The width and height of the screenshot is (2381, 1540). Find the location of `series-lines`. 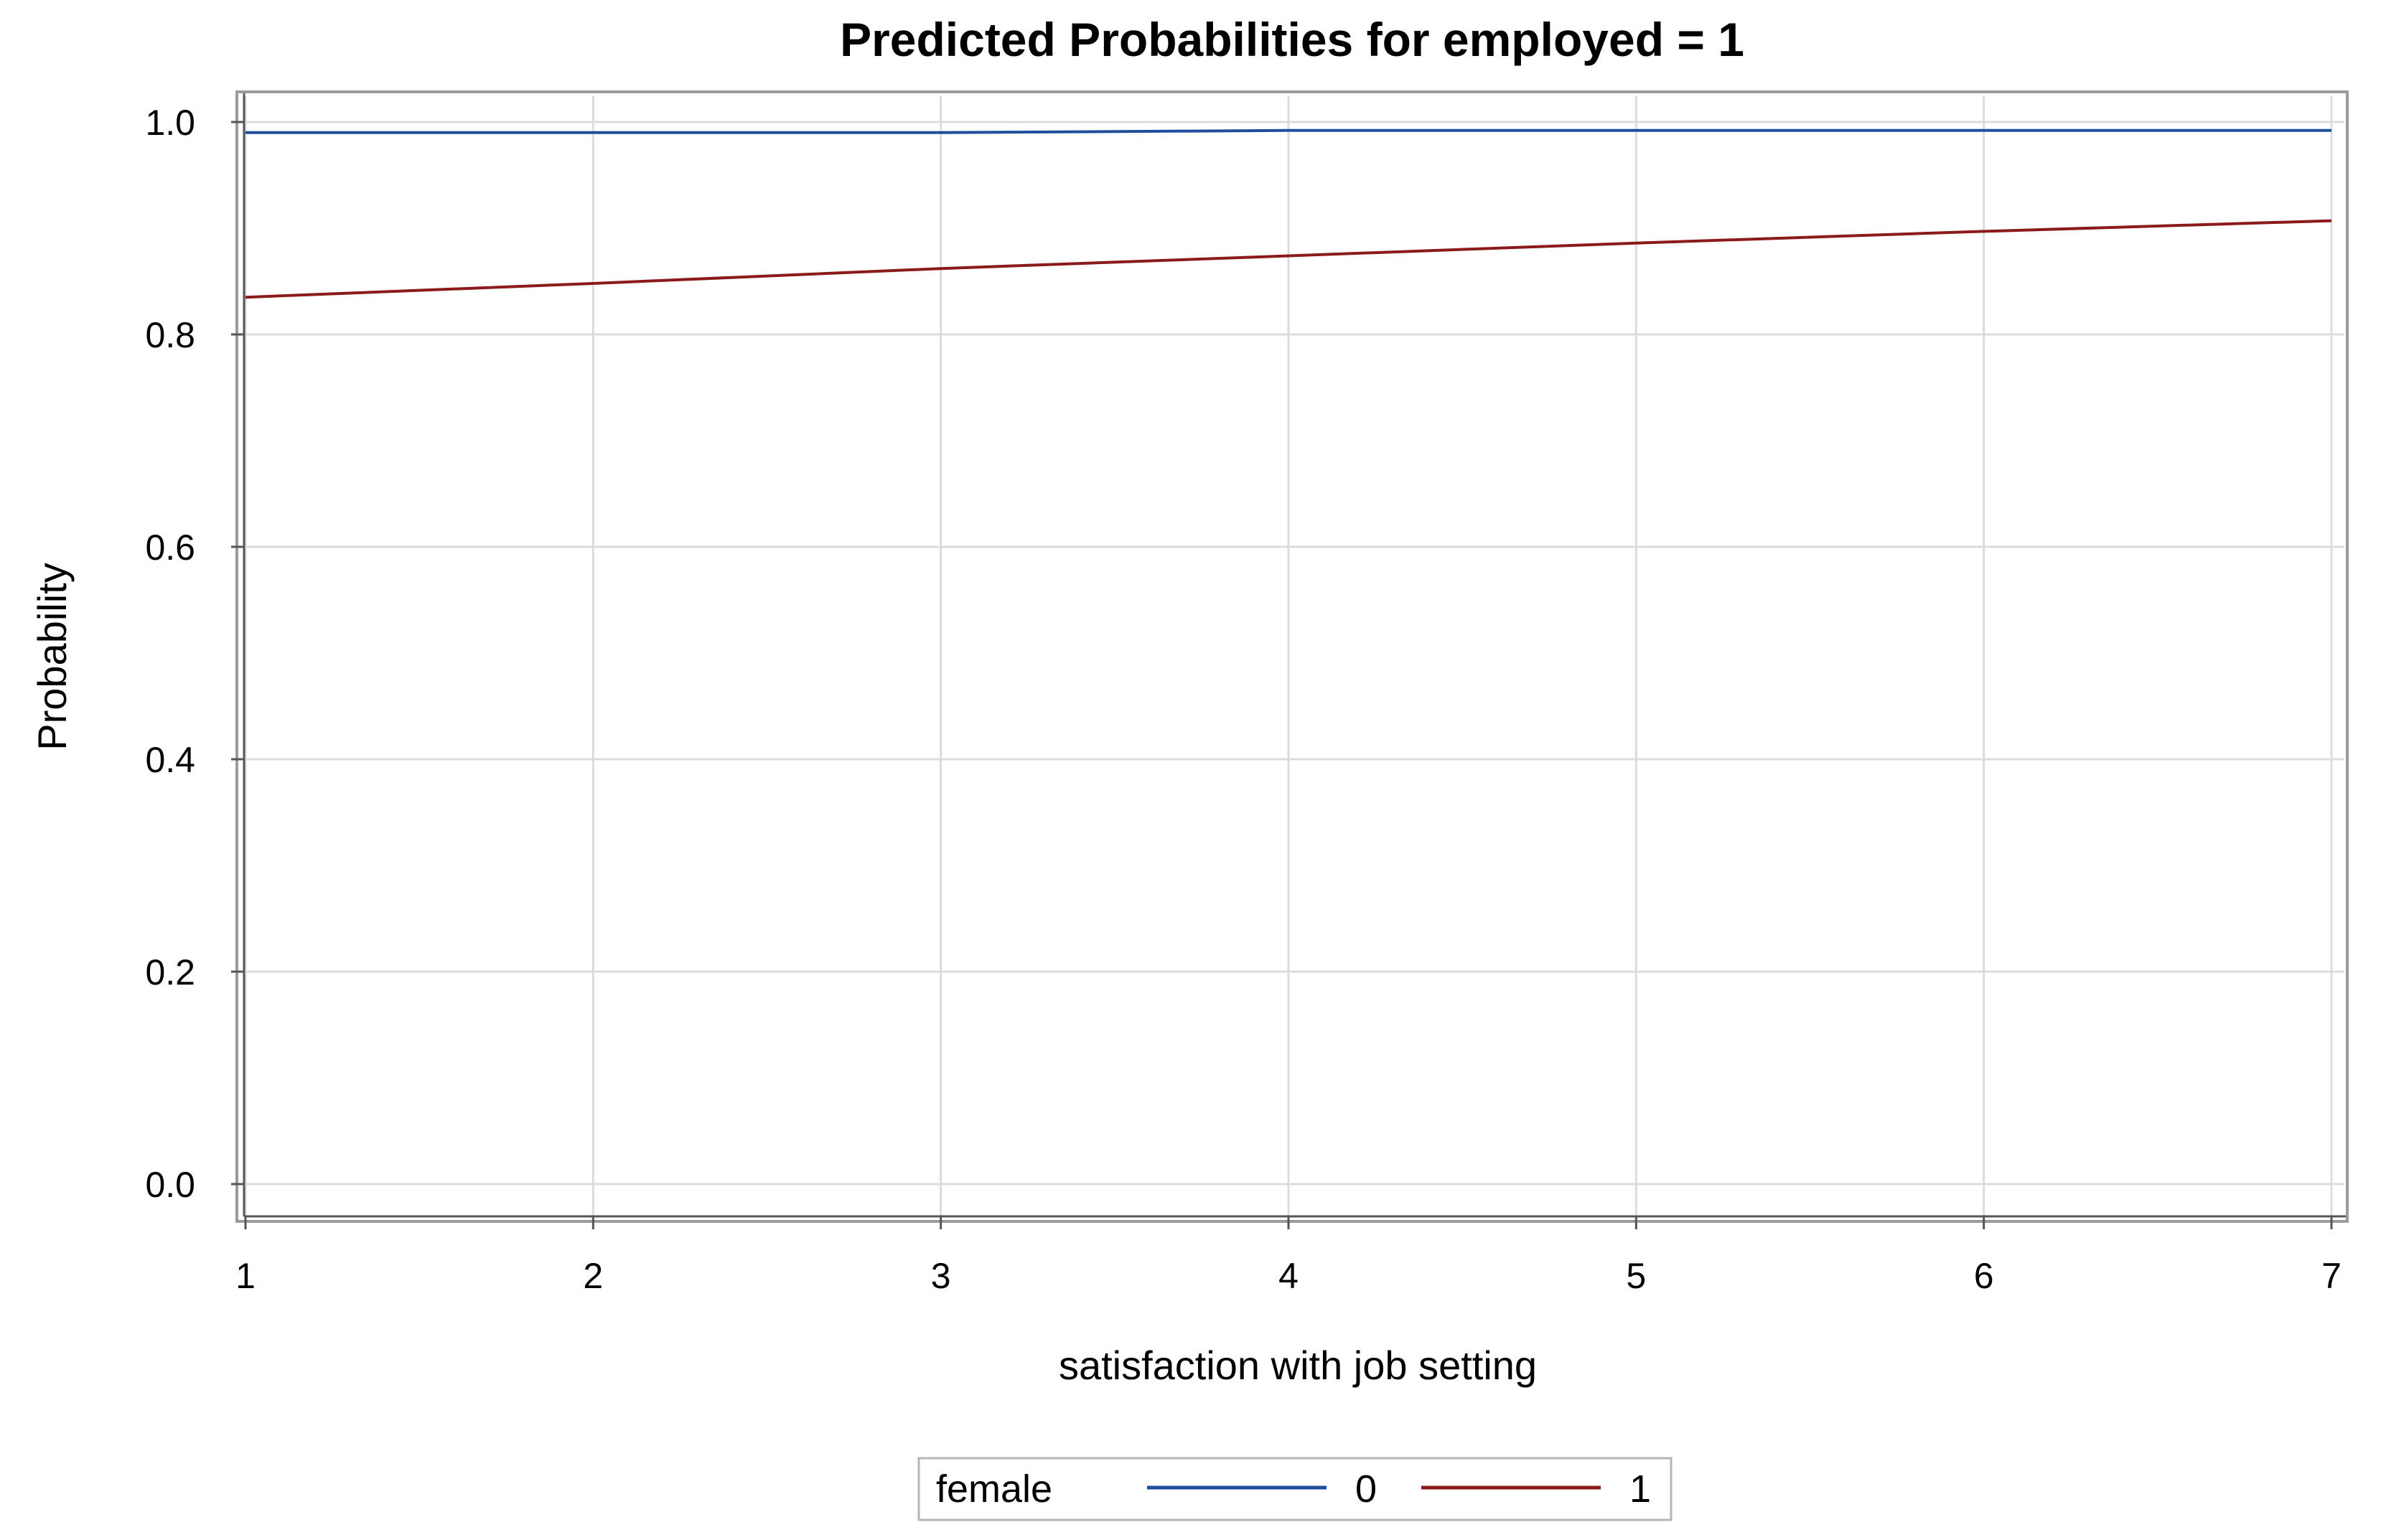

series-lines is located at coordinates (1288, 214).